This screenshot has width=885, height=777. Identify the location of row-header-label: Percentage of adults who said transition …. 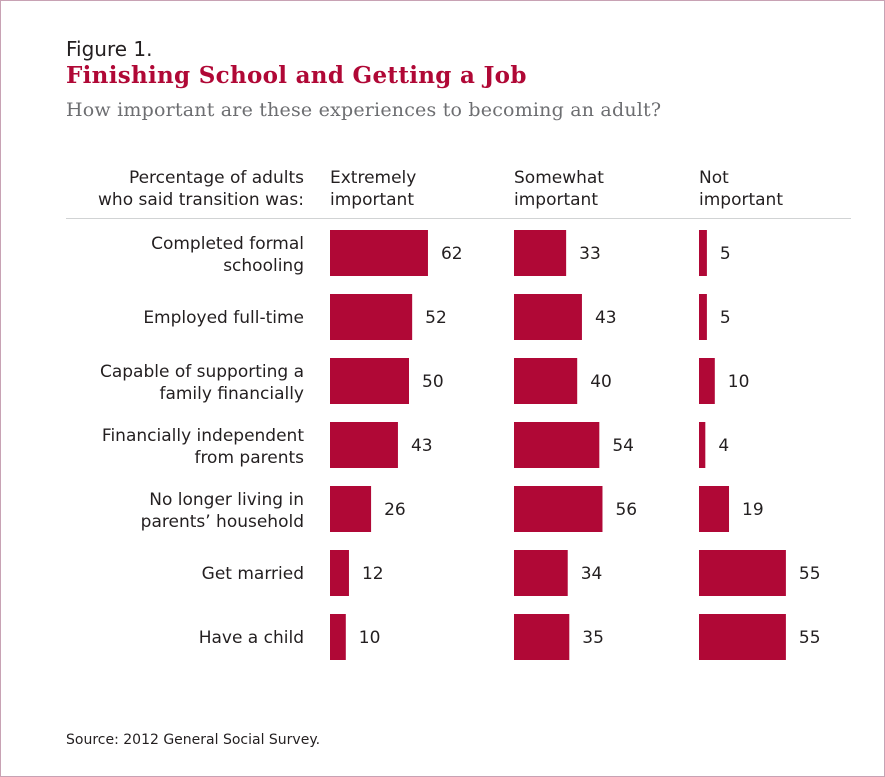
(201, 189).